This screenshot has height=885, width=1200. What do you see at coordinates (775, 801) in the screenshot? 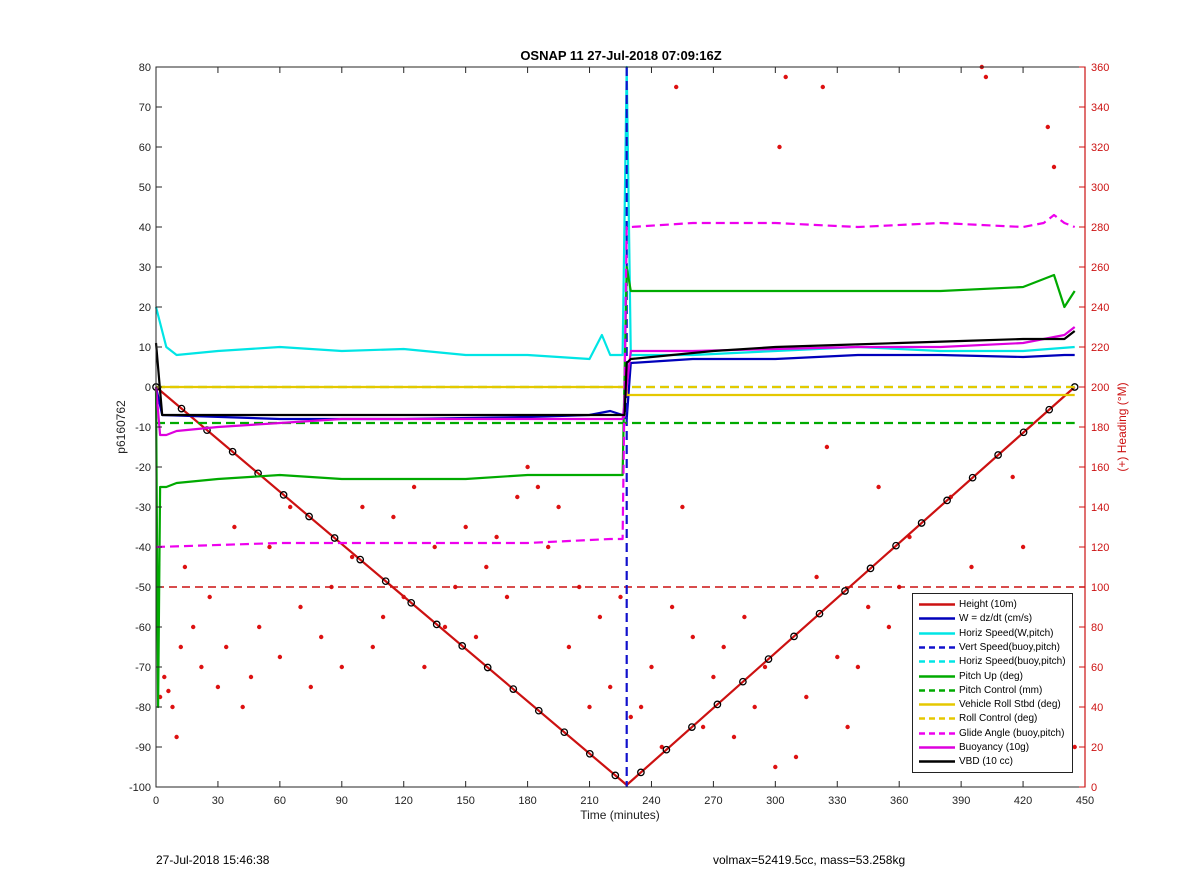
I see `x-tick-label: 300` at bounding box center [775, 801].